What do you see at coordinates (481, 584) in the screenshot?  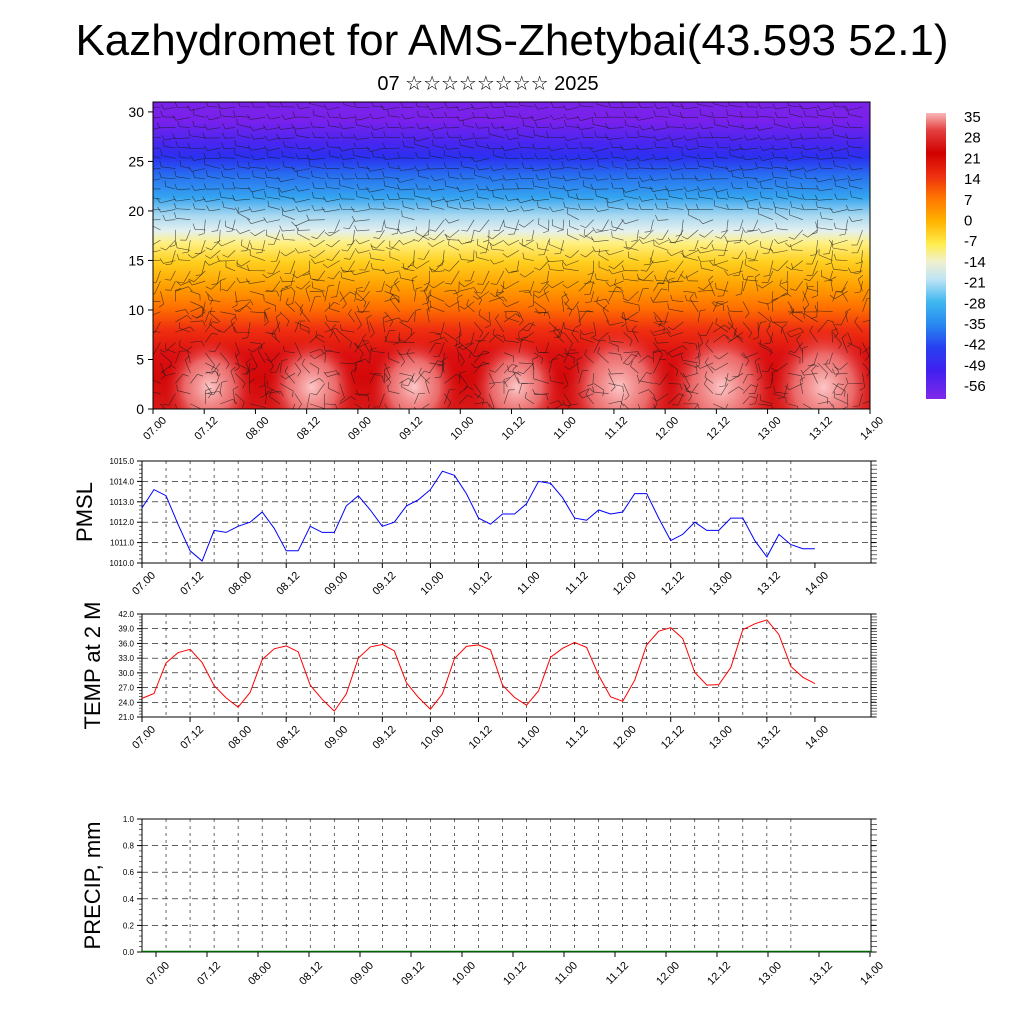 I see `x-tick-label: 10.12` at bounding box center [481, 584].